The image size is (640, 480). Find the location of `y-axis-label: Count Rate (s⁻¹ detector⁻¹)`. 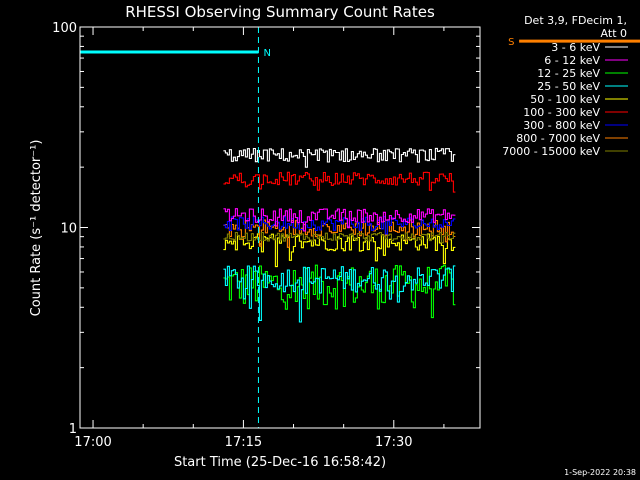

y-axis-label: Count Rate (s⁻¹ detector⁻¹) is located at coordinates (36, 228).